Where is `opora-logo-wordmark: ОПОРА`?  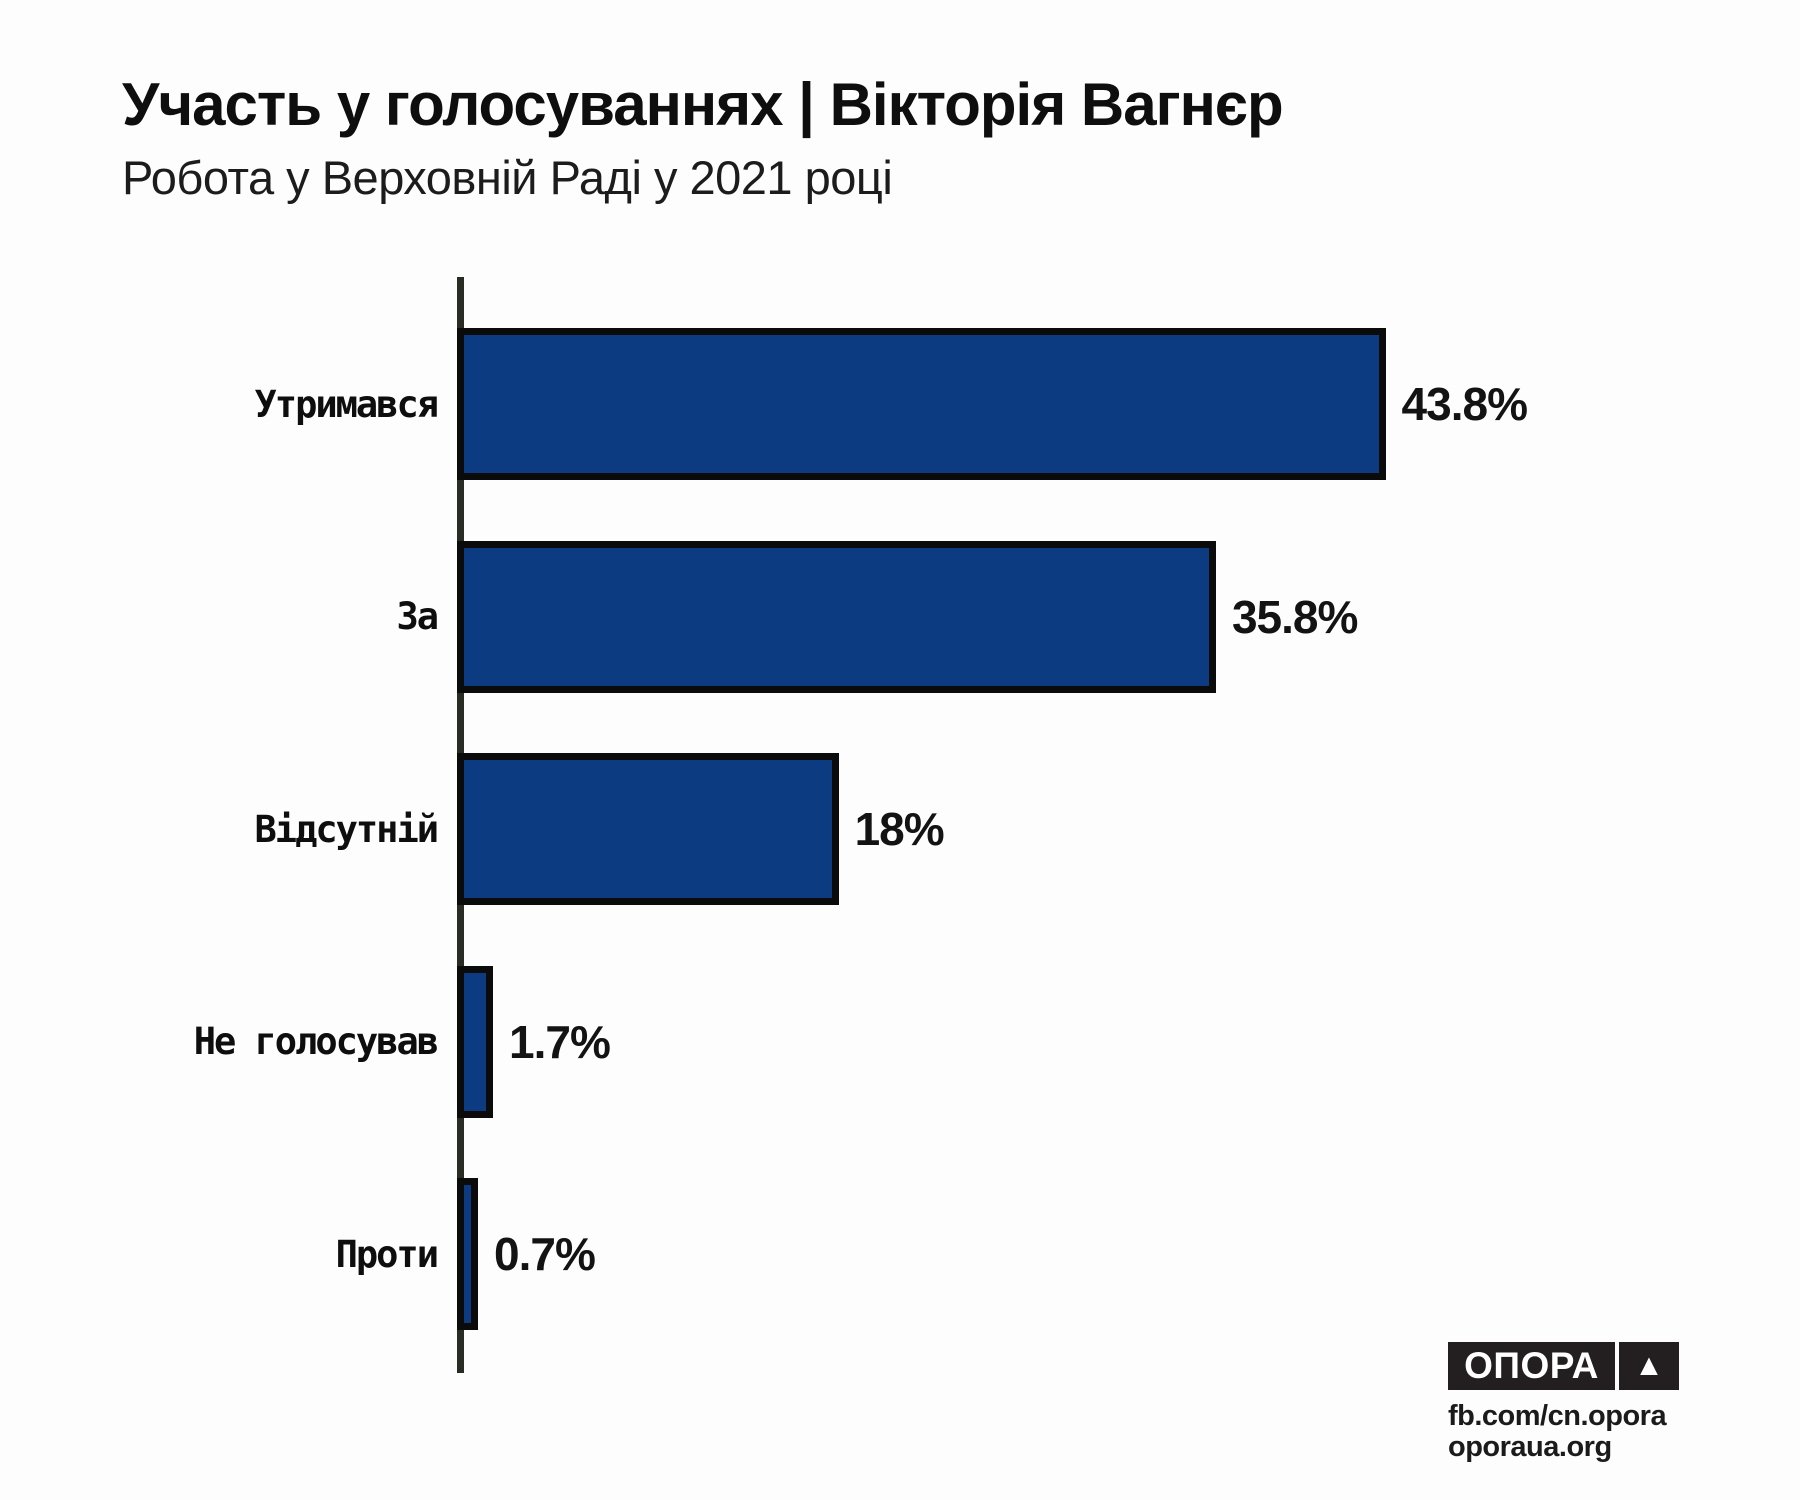 opora-logo-wordmark: ОПОРА is located at coordinates (1531, 1366).